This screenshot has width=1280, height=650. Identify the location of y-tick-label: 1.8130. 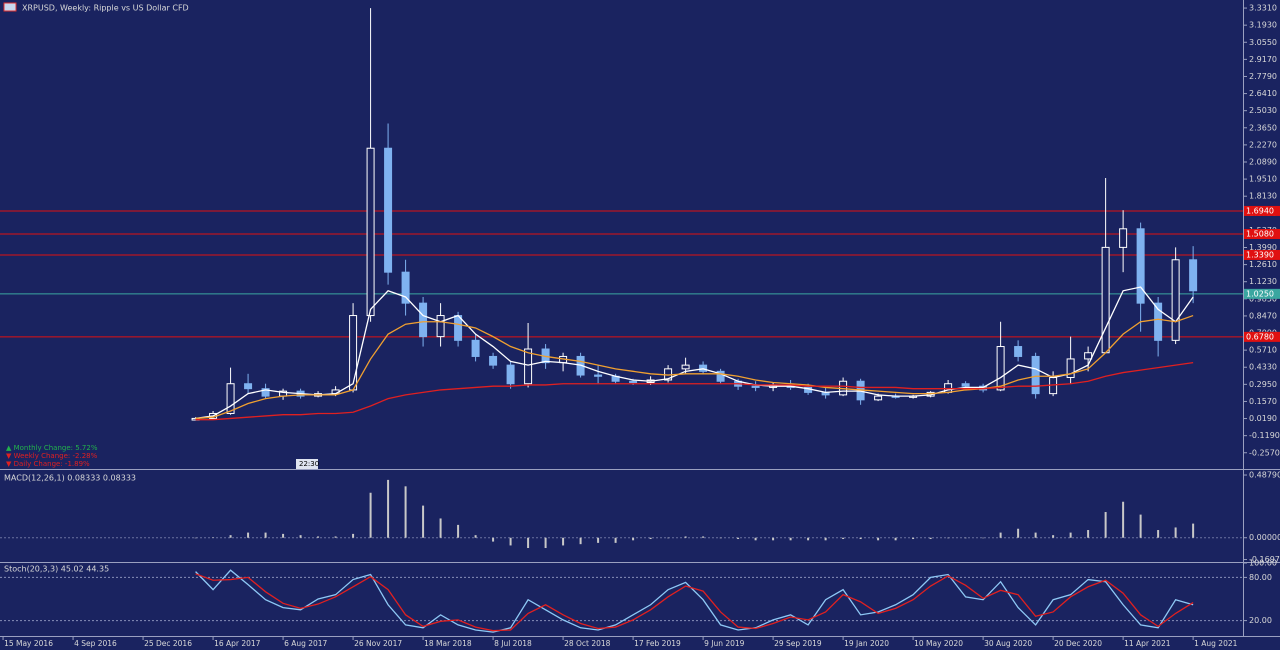
(1263, 196).